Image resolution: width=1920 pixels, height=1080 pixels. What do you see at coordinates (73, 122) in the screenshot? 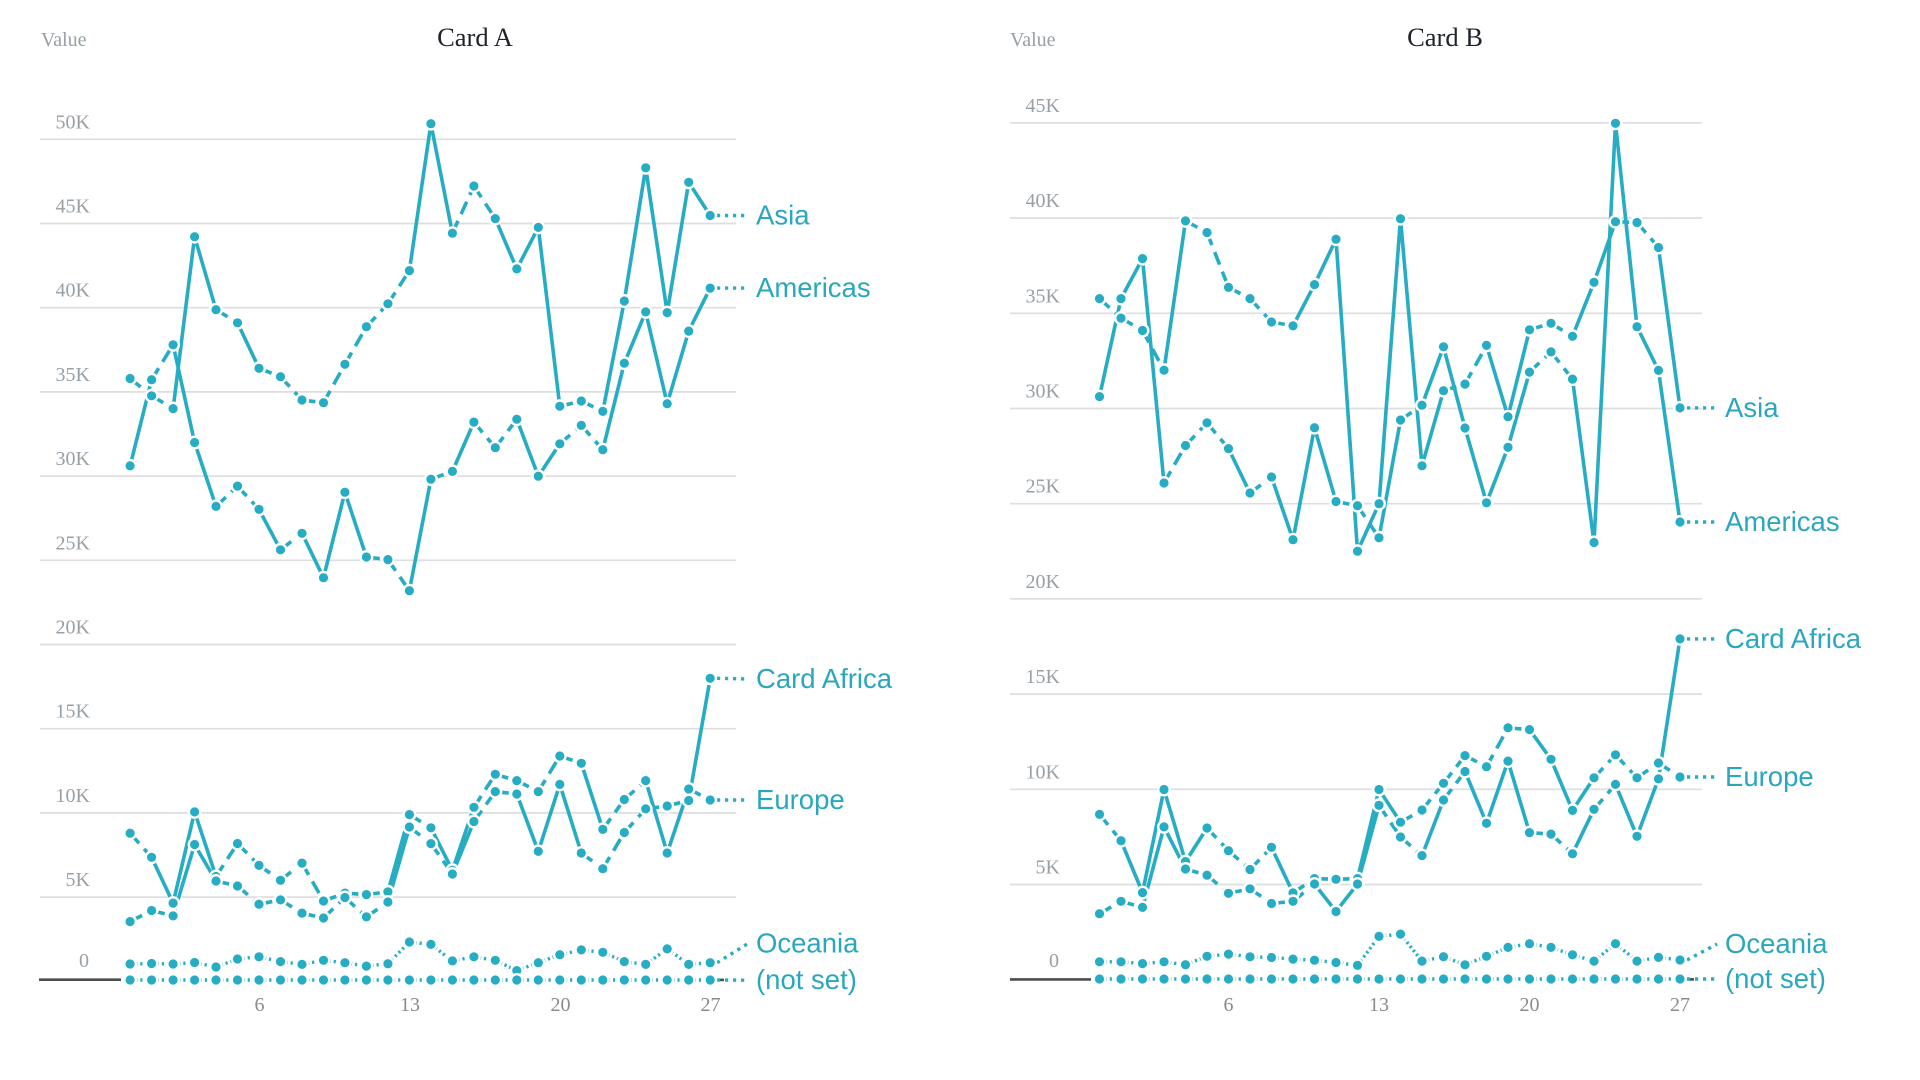
I see `svg-text: 50K` at bounding box center [73, 122].